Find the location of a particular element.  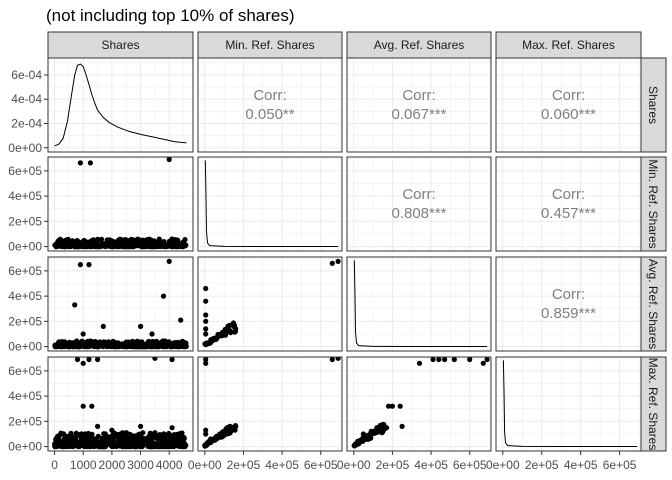

x-tick-label: 3000 is located at coordinates (140, 465).